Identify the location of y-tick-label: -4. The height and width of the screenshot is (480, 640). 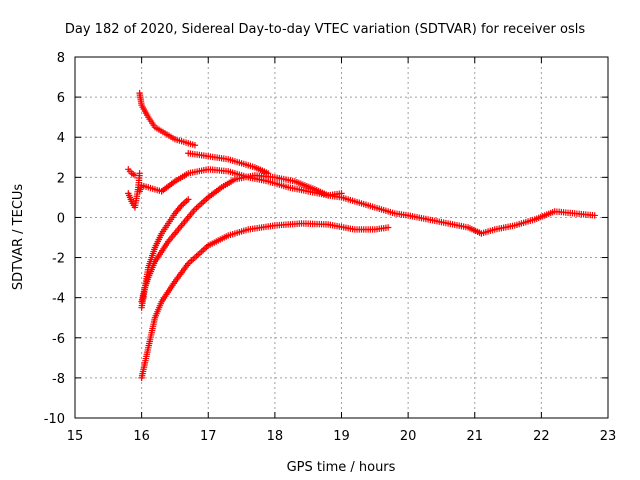
(58, 299).